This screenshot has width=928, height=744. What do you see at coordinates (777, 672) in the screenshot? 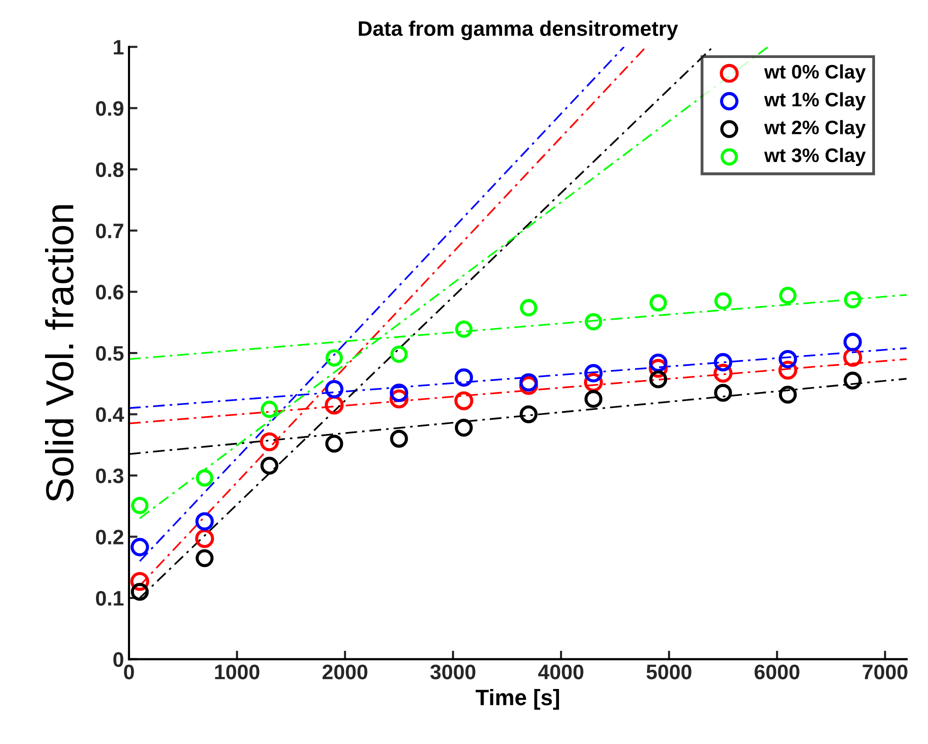
I see `x-tick-label: 6000` at bounding box center [777, 672].